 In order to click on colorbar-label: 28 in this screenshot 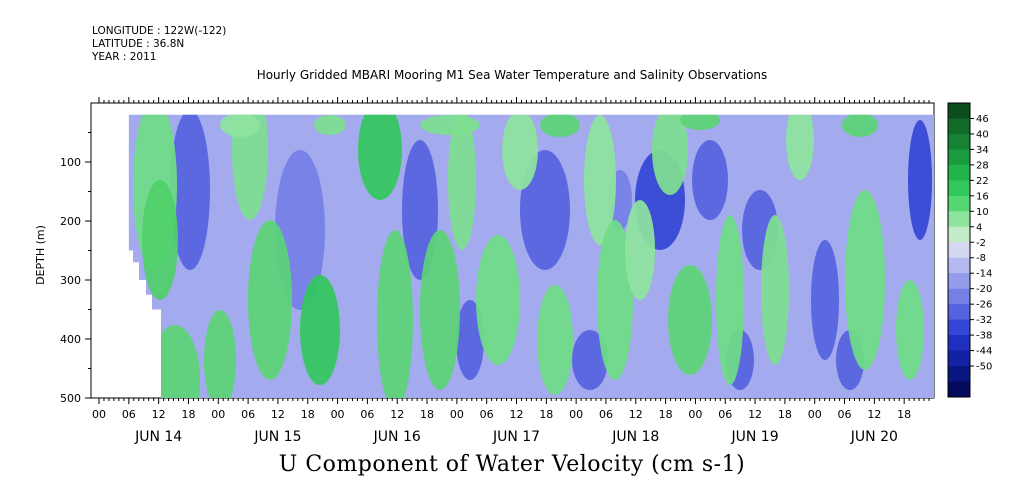, I will do `click(982, 165)`.